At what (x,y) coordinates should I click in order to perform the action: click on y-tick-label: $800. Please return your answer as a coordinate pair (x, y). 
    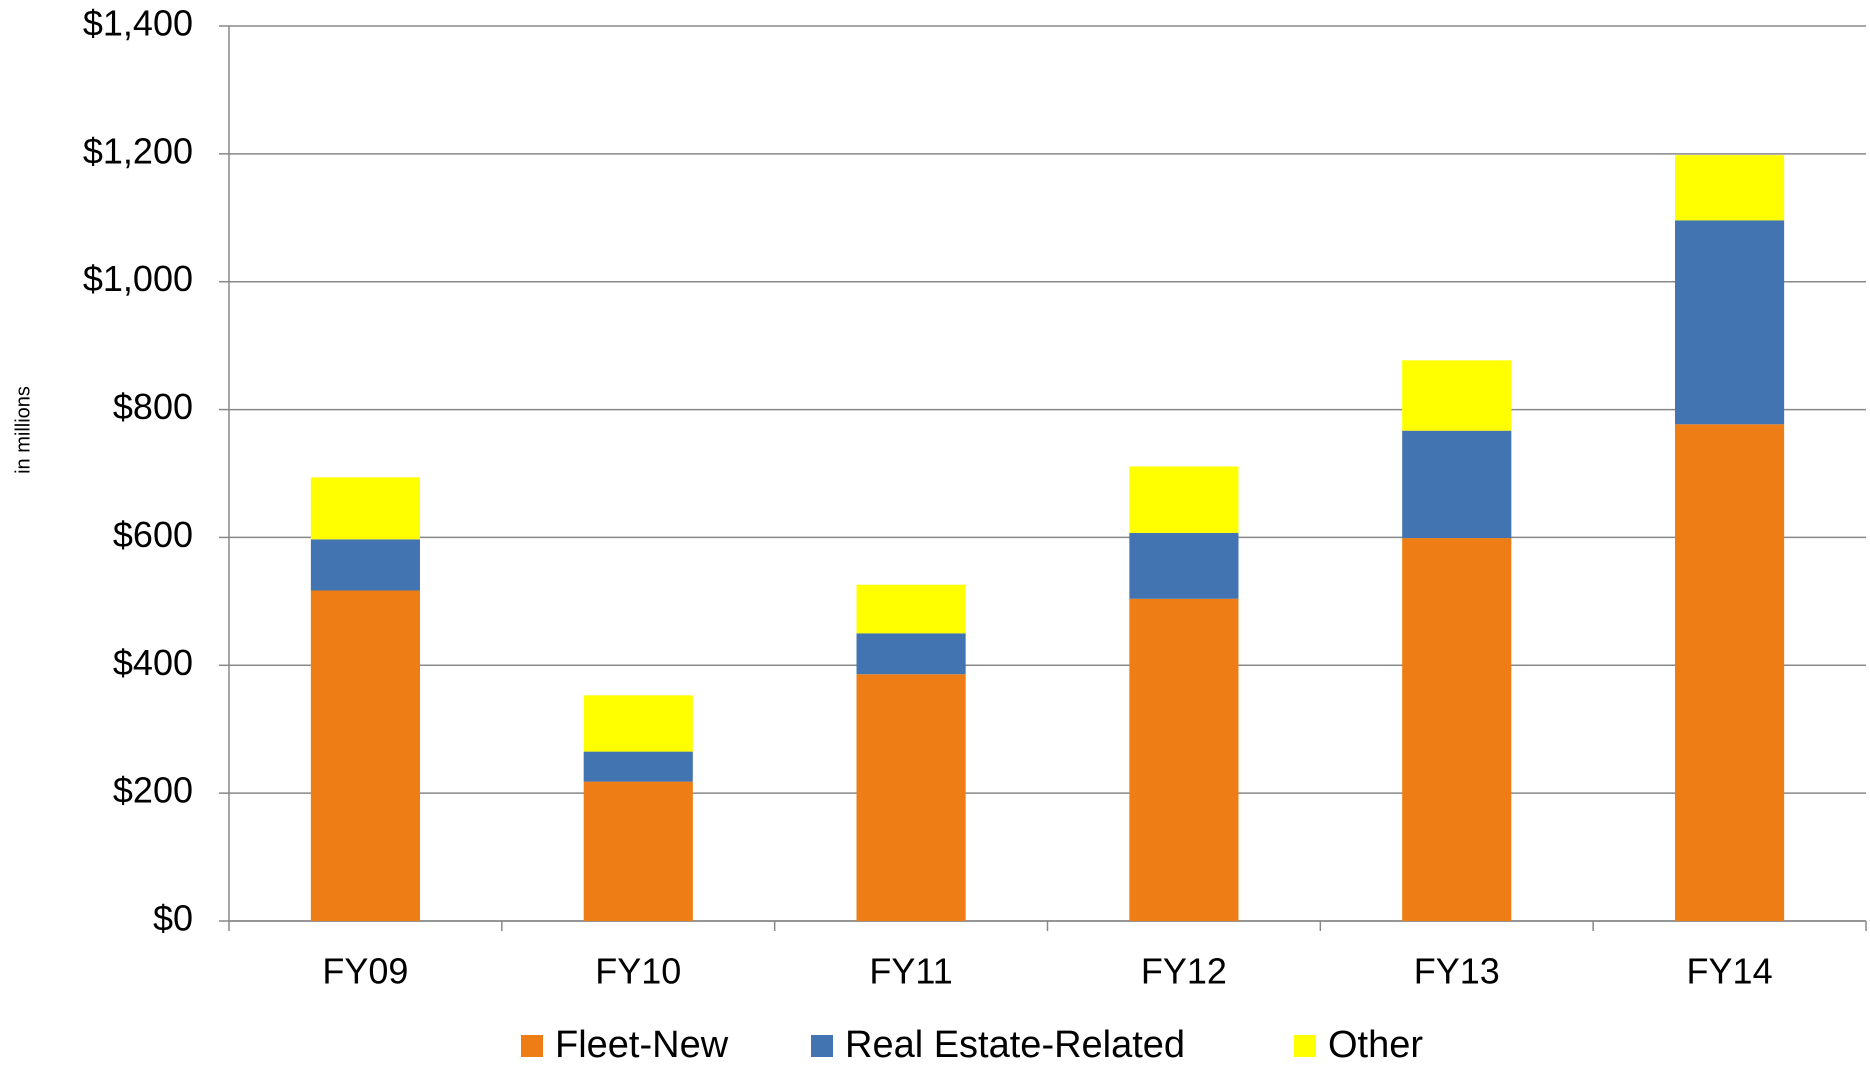
    Looking at the image, I should click on (153, 406).